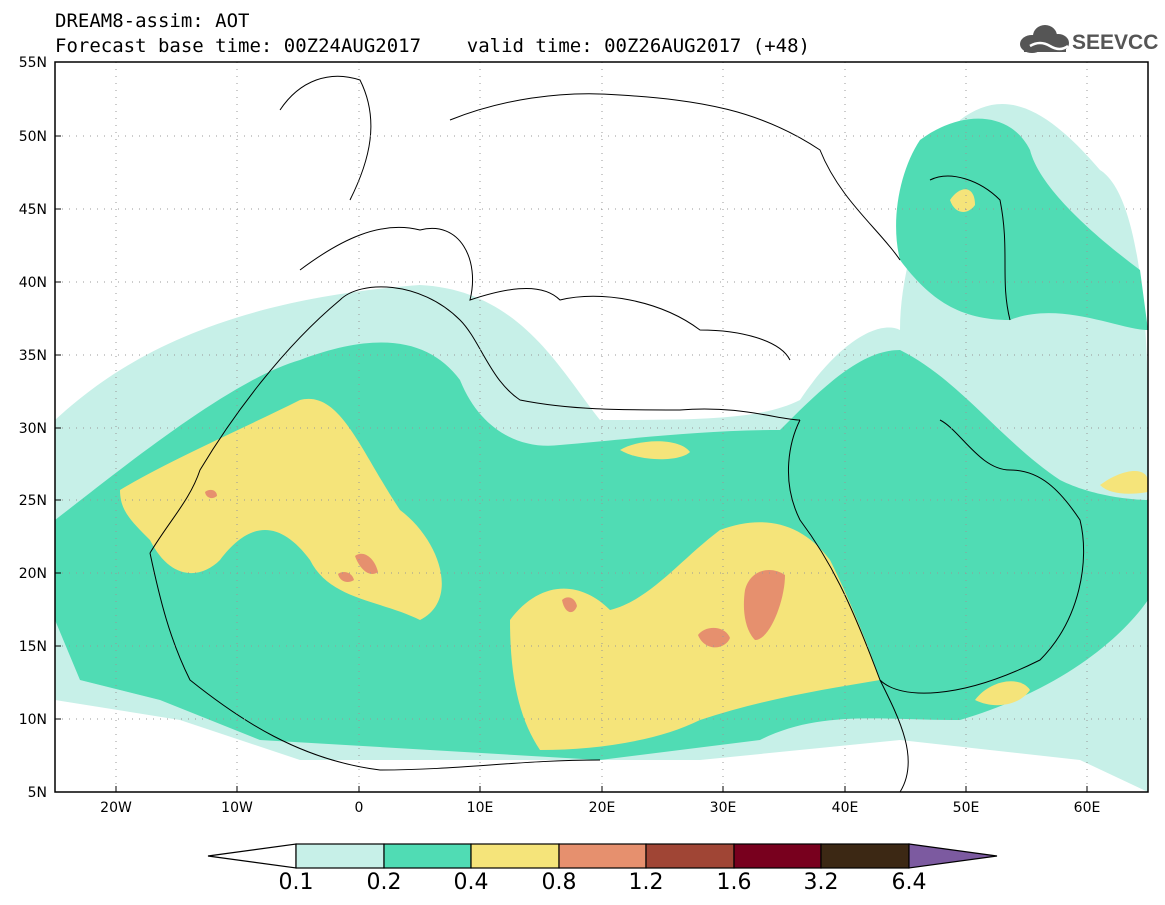 The image size is (1165, 905). I want to click on lat-label: 5N, so click(37, 793).